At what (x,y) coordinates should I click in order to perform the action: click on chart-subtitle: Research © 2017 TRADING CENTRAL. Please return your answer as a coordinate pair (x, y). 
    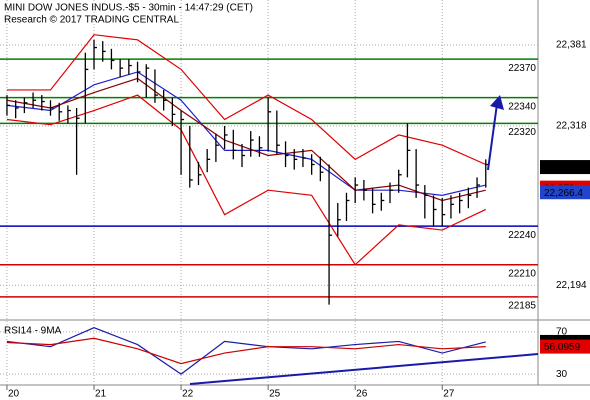
    Looking at the image, I should click on (91, 20).